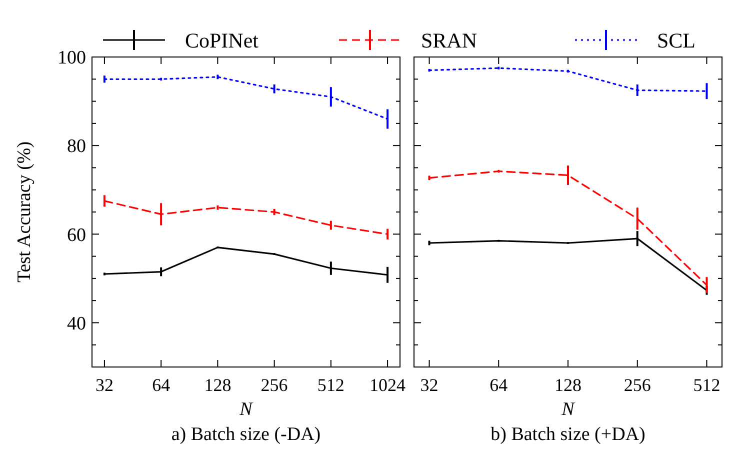 The width and height of the screenshot is (734, 459). Describe the element at coordinates (24, 212) in the screenshot. I see `y-axis-title: Test Accuracy (%)` at that location.